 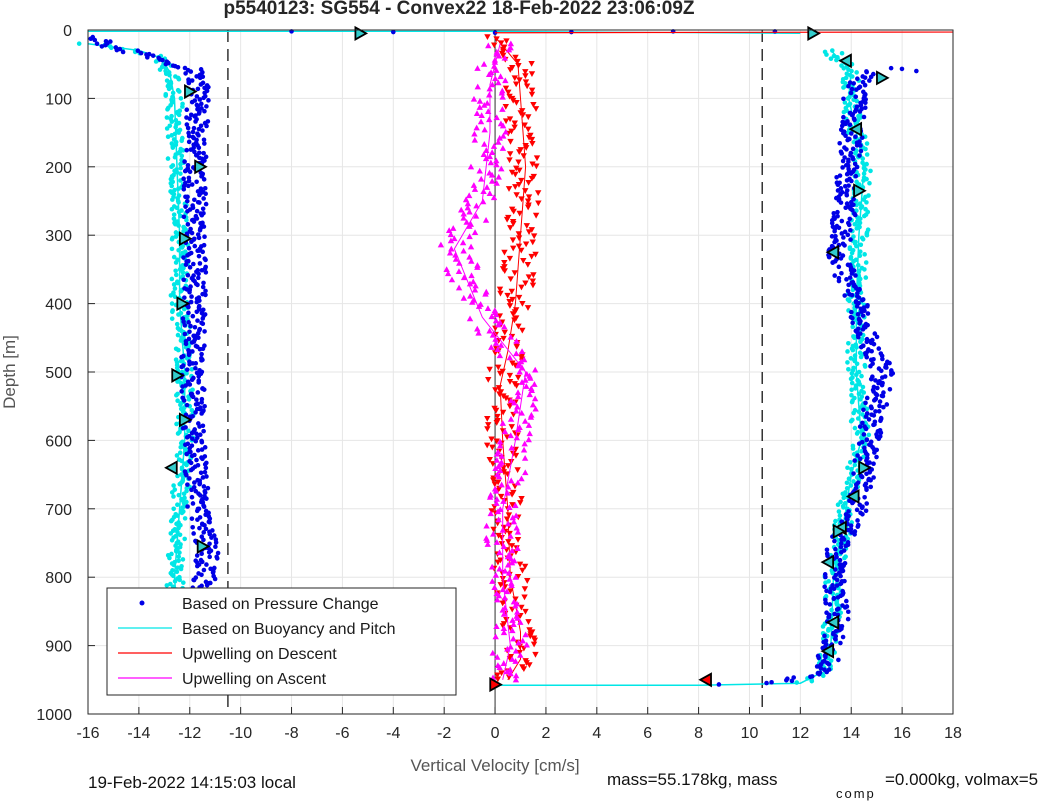 What do you see at coordinates (852, 496) in the screenshot?
I see `marker-triangle` at bounding box center [852, 496].